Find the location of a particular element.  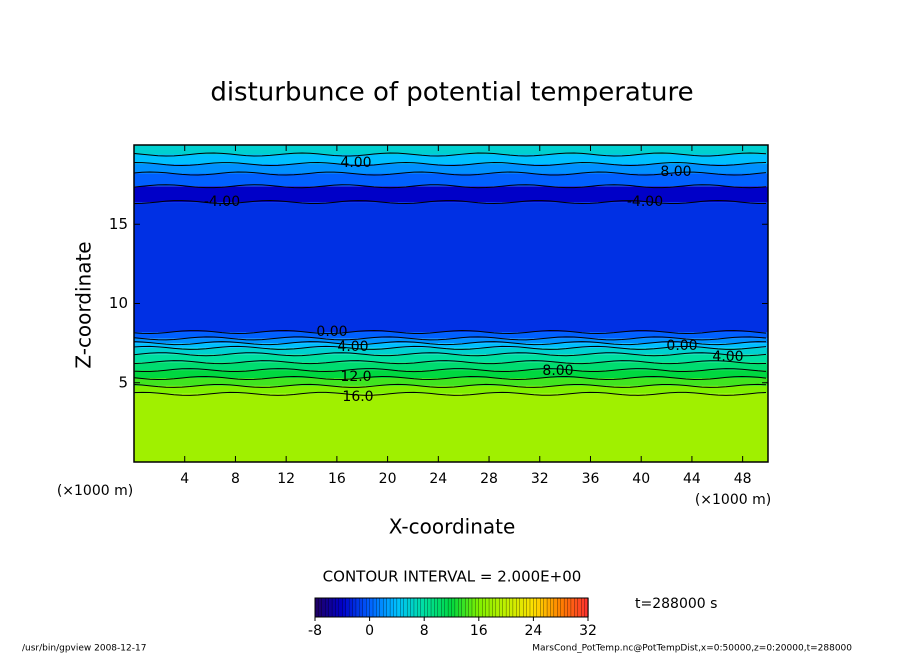

y-tick-label: 15 is located at coordinates (118, 224).